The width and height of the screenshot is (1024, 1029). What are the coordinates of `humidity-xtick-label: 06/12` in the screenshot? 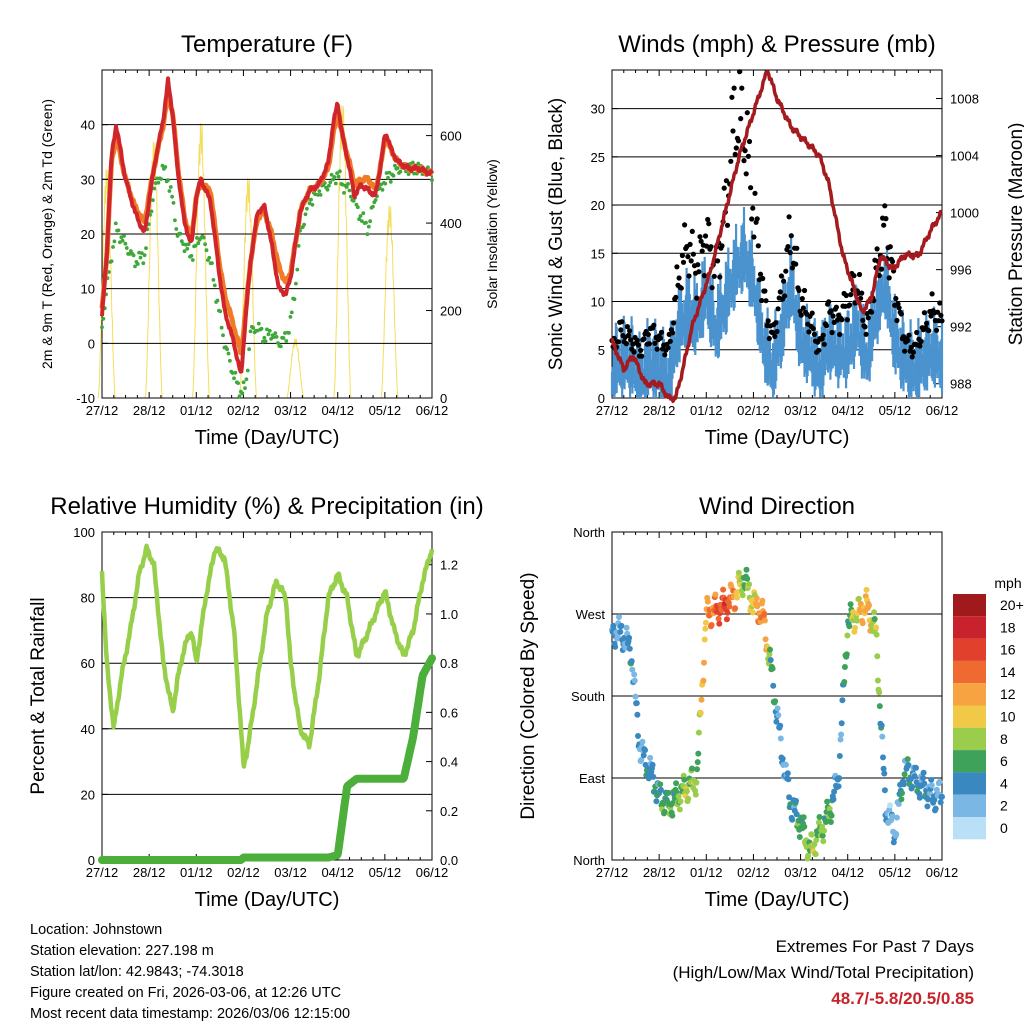 It's located at (432, 872).